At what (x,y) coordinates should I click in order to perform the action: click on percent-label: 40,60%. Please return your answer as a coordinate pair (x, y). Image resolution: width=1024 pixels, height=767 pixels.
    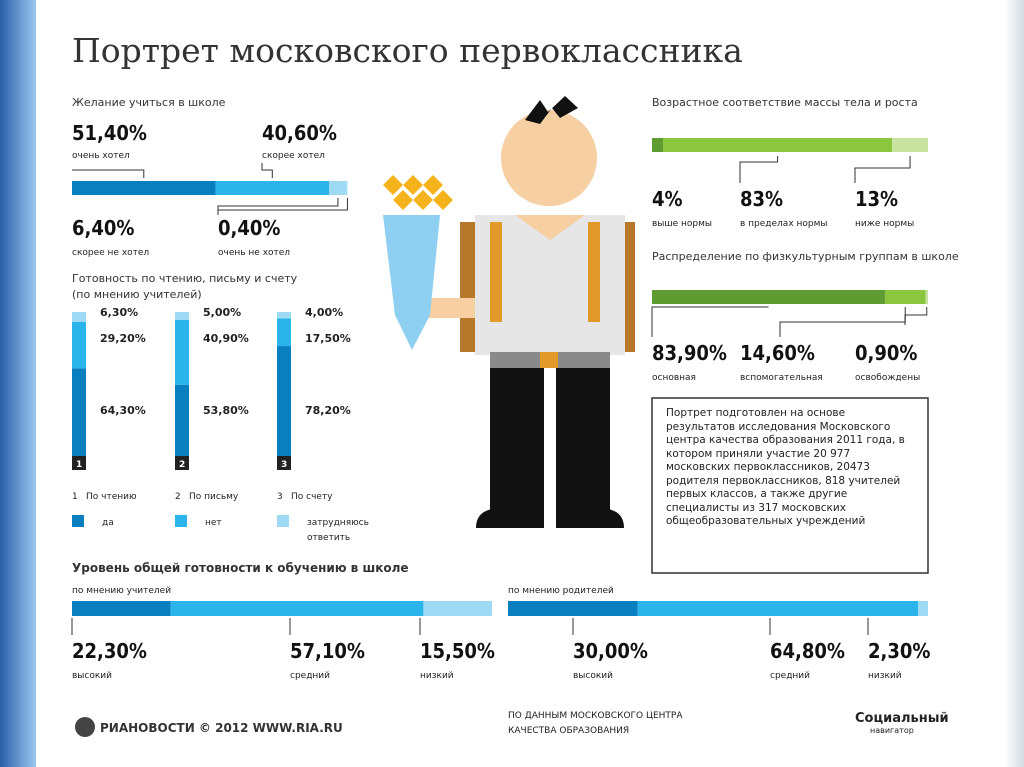
    Looking at the image, I should click on (299, 133).